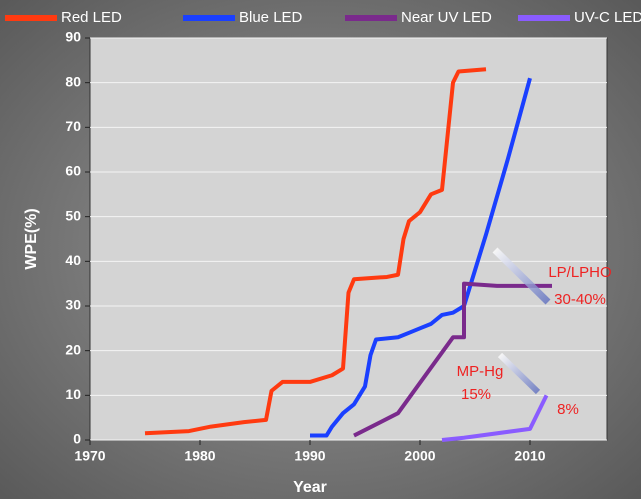 Image resolution: width=641 pixels, height=499 pixels. Describe the element at coordinates (579, 272) in the screenshot. I see `annotation: LP/LPHO` at that location.